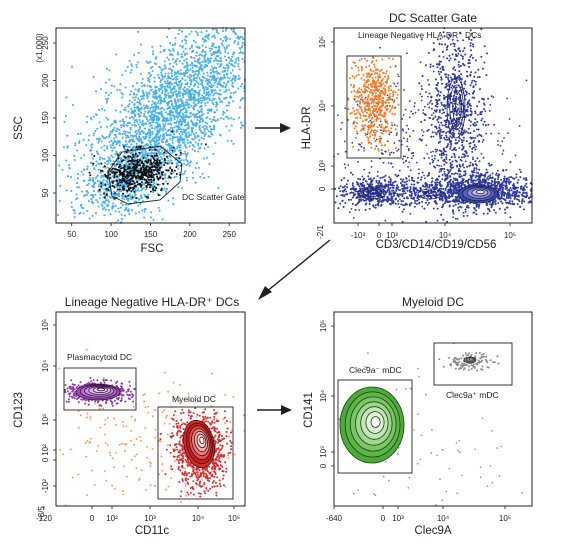 This screenshot has height=558, width=568. What do you see at coordinates (111, 234) in the screenshot?
I see `x-tick-label: 100` at bounding box center [111, 234].